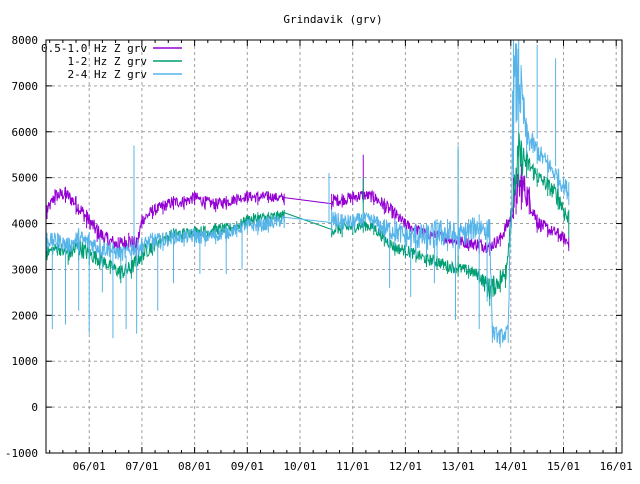 This screenshot has width=640, height=484. Describe the element at coordinates (25, 178) in the screenshot. I see `y-tick-label: 5000` at that location.